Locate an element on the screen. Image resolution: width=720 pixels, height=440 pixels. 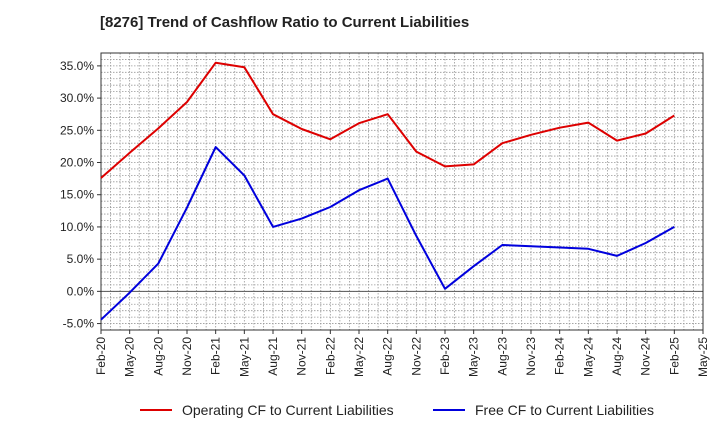
x-tick-label: Feb-22 is located at coordinates (330, 356).